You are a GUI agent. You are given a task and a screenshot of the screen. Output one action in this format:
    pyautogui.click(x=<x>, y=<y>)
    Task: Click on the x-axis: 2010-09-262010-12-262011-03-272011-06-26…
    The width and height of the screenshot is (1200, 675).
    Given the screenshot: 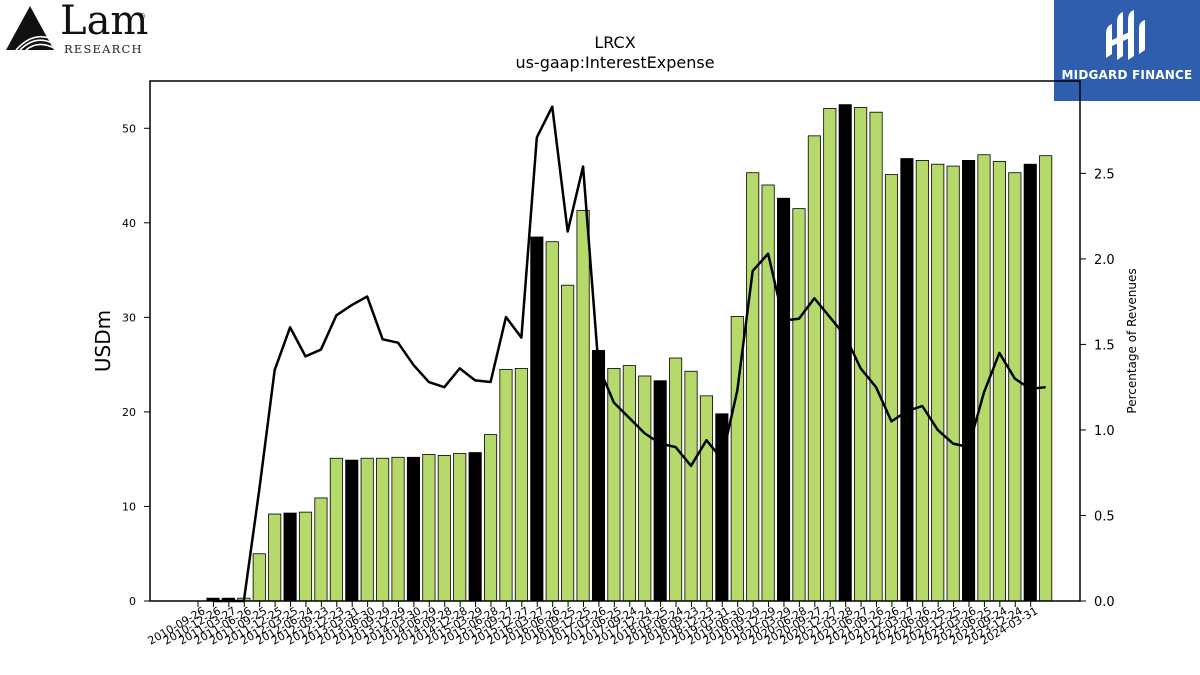 What is the action you would take?
    pyautogui.click(x=593, y=624)
    